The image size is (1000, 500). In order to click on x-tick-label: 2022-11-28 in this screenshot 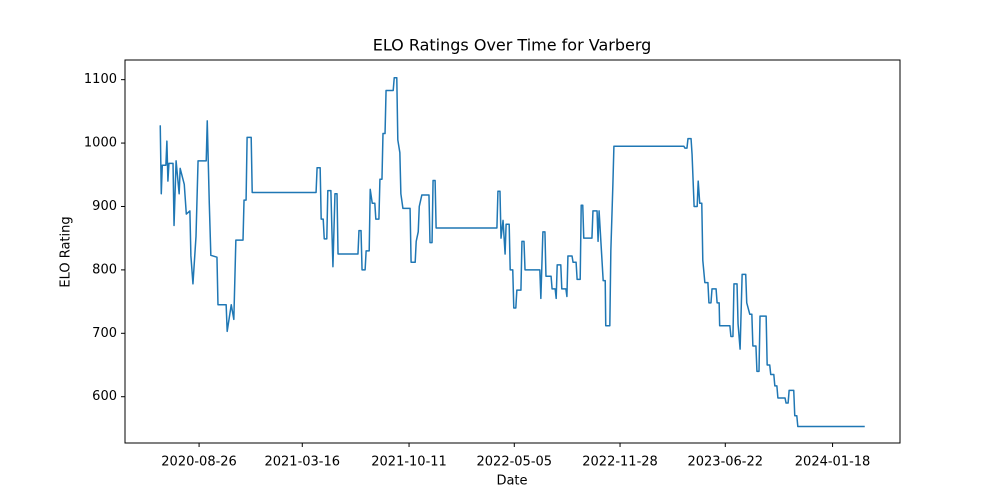, I will do `click(620, 462)`.